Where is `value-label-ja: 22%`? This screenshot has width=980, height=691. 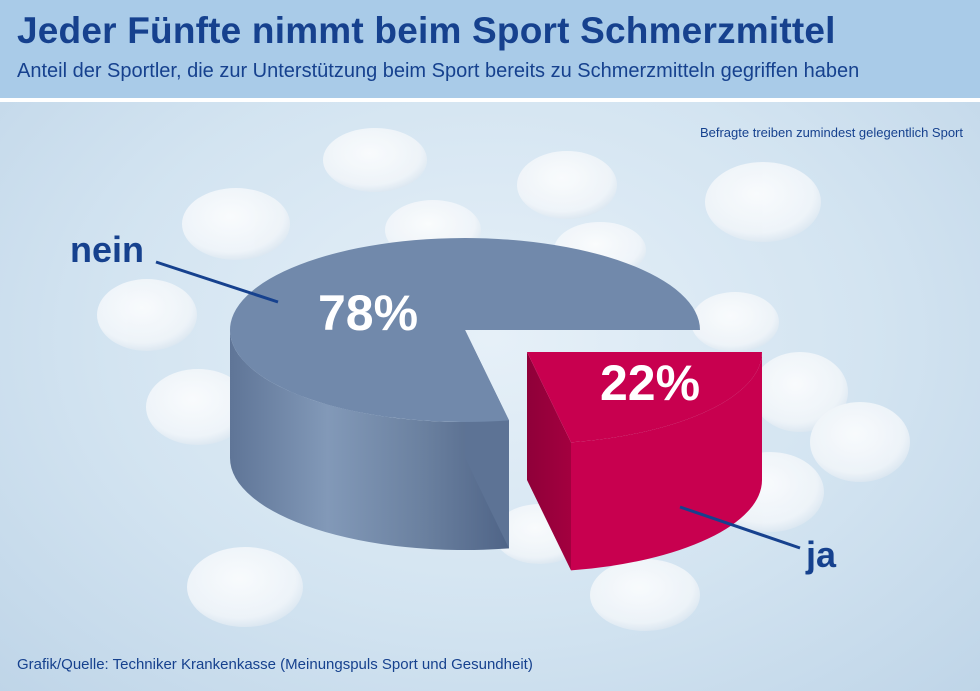
value-label-ja: 22% is located at coordinates (650, 383).